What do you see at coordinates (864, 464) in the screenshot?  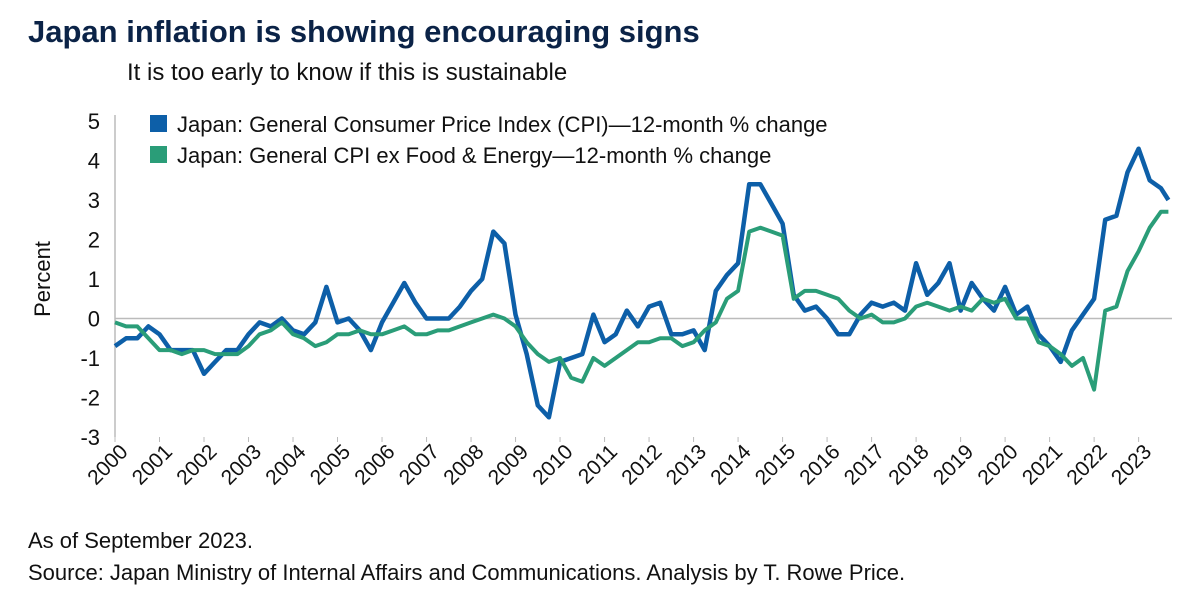 I see `x-tick-label: 2017` at bounding box center [864, 464].